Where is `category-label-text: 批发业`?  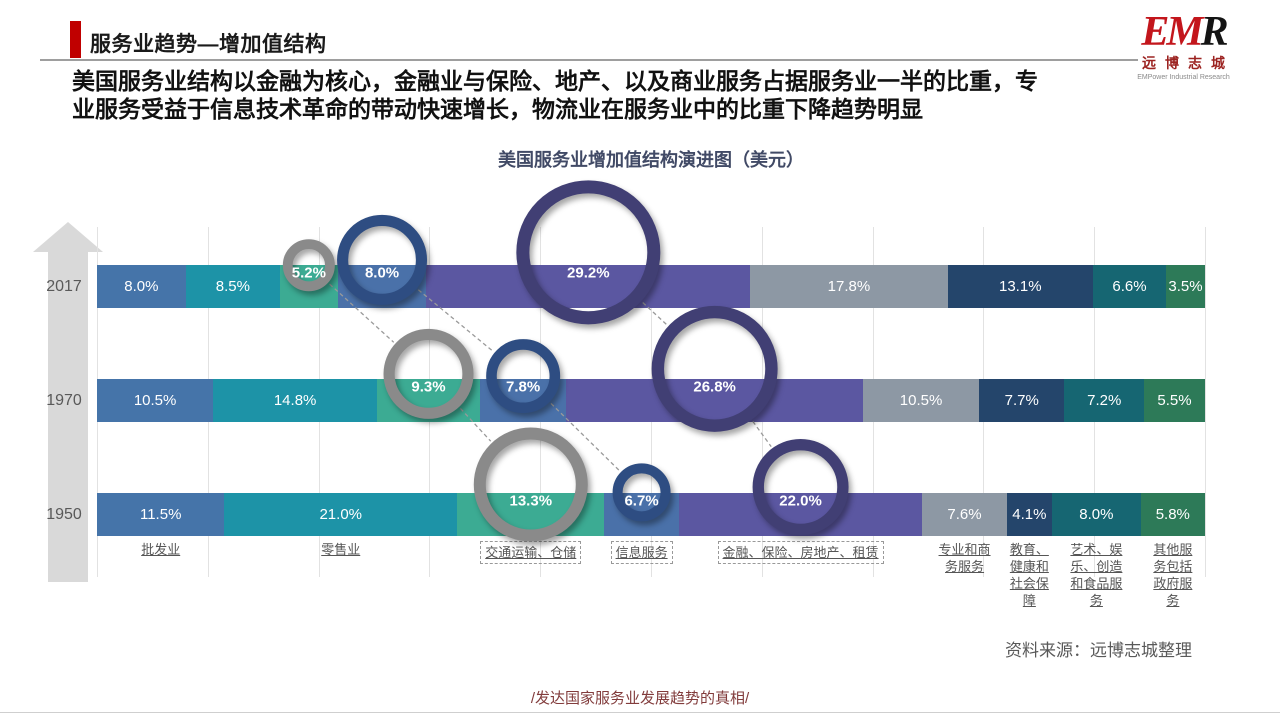 category-label-text: 批发业 is located at coordinates (161, 549).